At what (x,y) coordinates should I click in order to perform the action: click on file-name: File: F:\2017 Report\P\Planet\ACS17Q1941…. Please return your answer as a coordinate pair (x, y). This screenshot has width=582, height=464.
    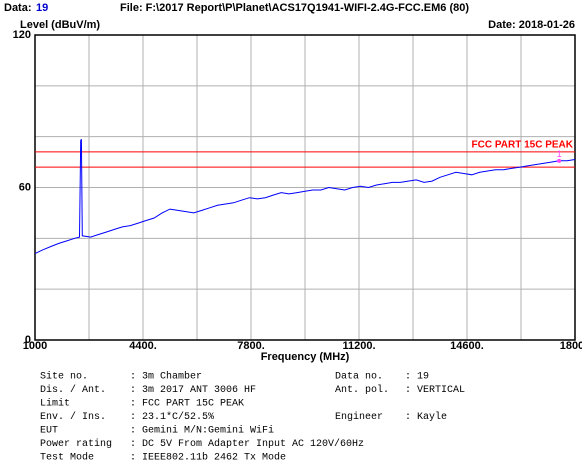
    Looking at the image, I should click on (294, 8).